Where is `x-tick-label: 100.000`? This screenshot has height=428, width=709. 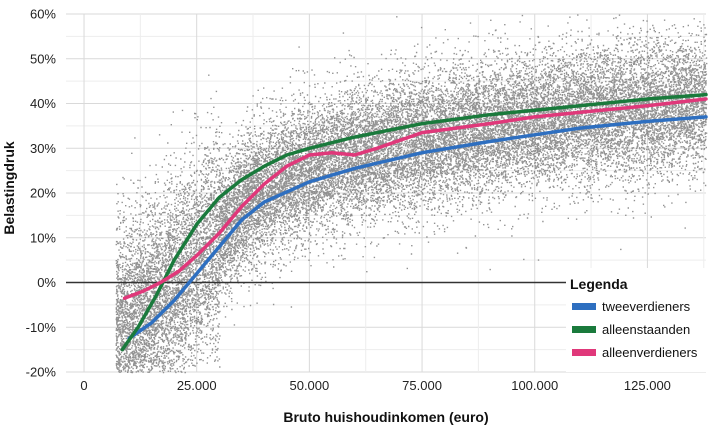
x-tick-label: 100.000 is located at coordinates (534, 385).